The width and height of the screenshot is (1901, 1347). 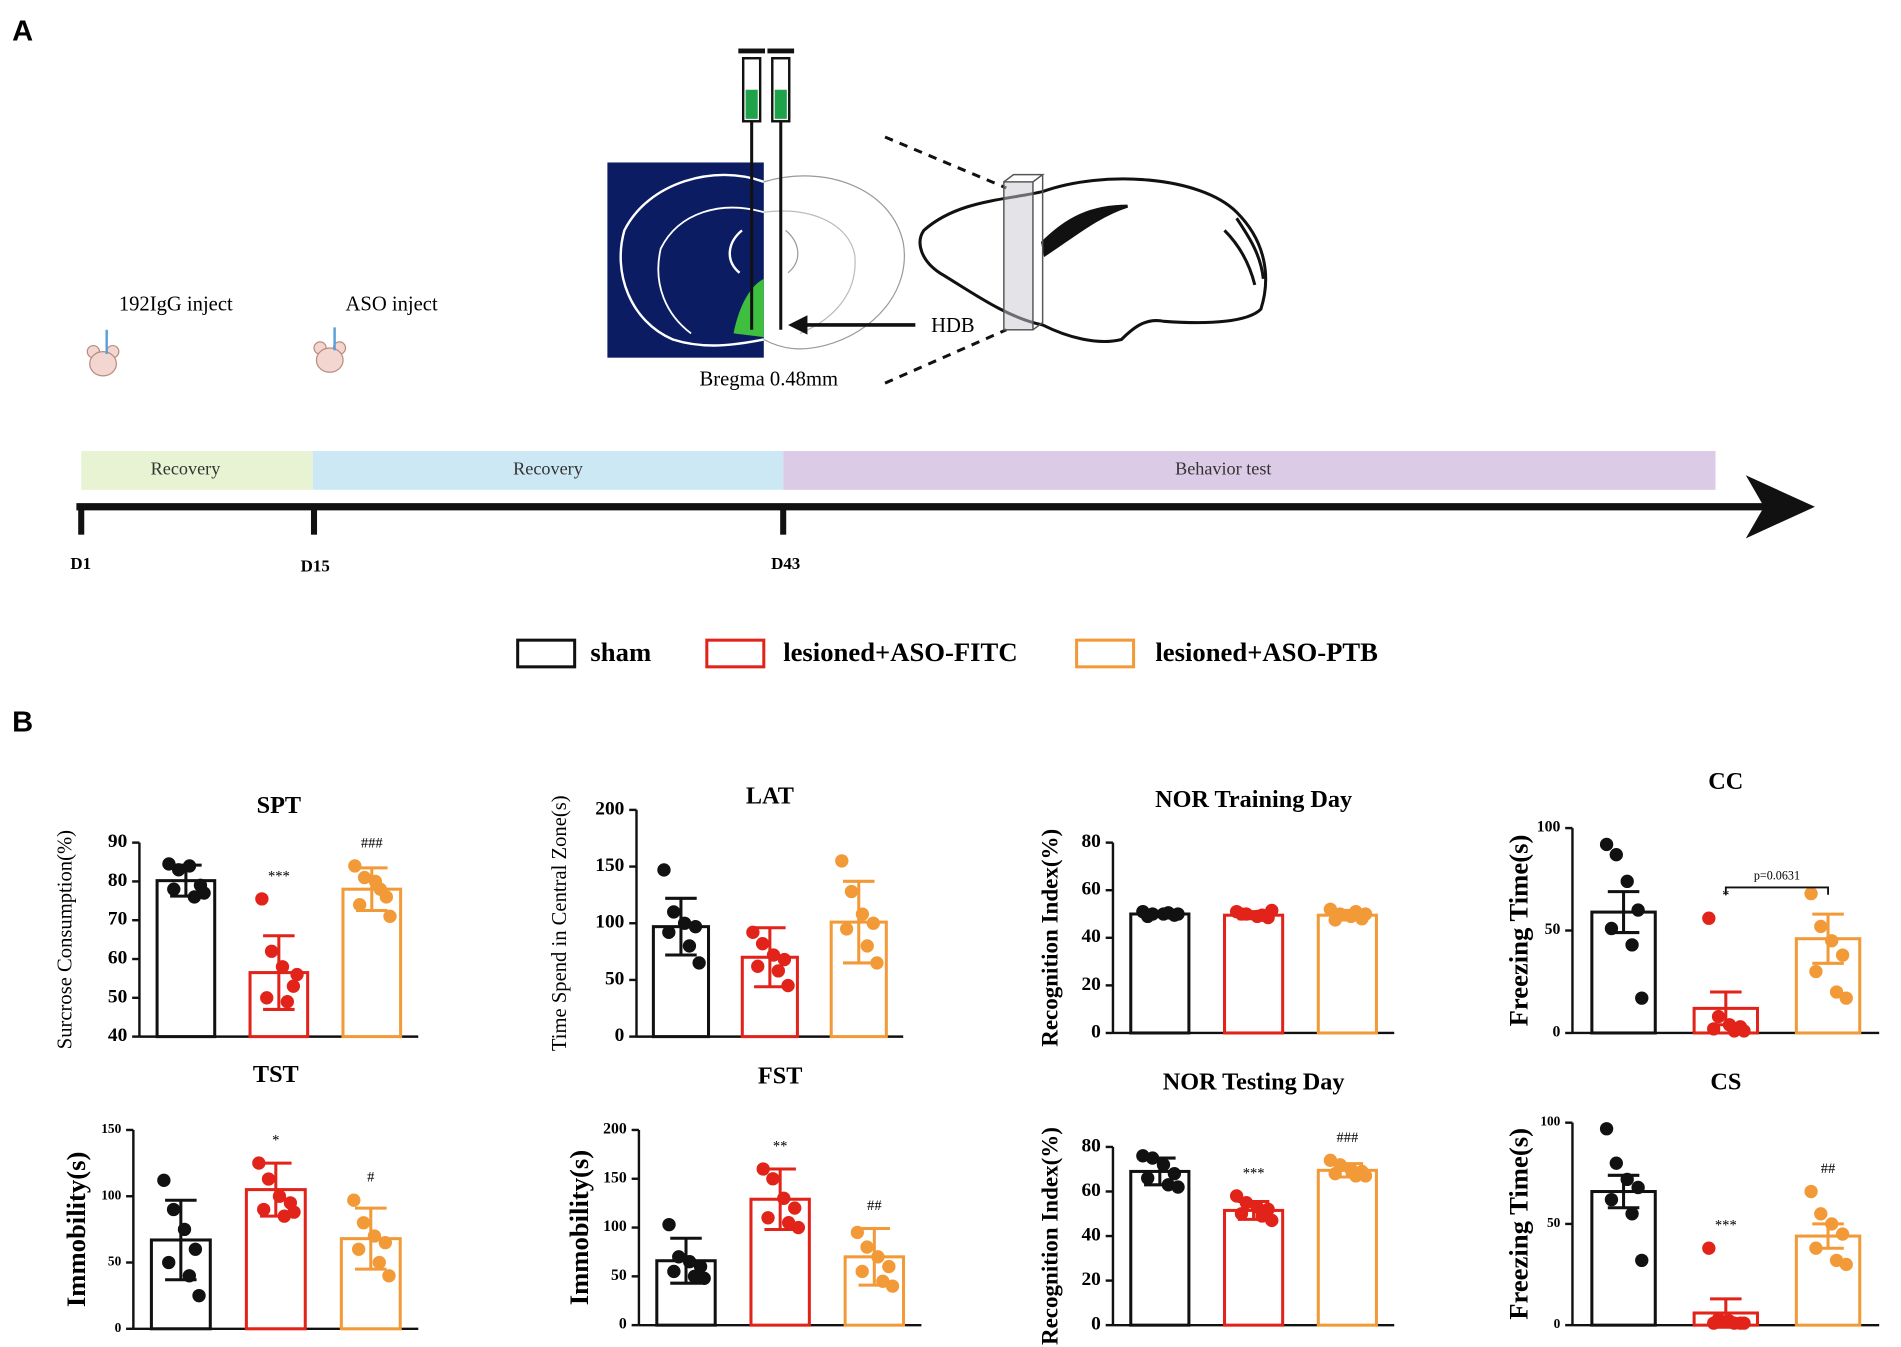 What do you see at coordinates (186, 469) in the screenshot?
I see `phase-label: Recovery` at bounding box center [186, 469].